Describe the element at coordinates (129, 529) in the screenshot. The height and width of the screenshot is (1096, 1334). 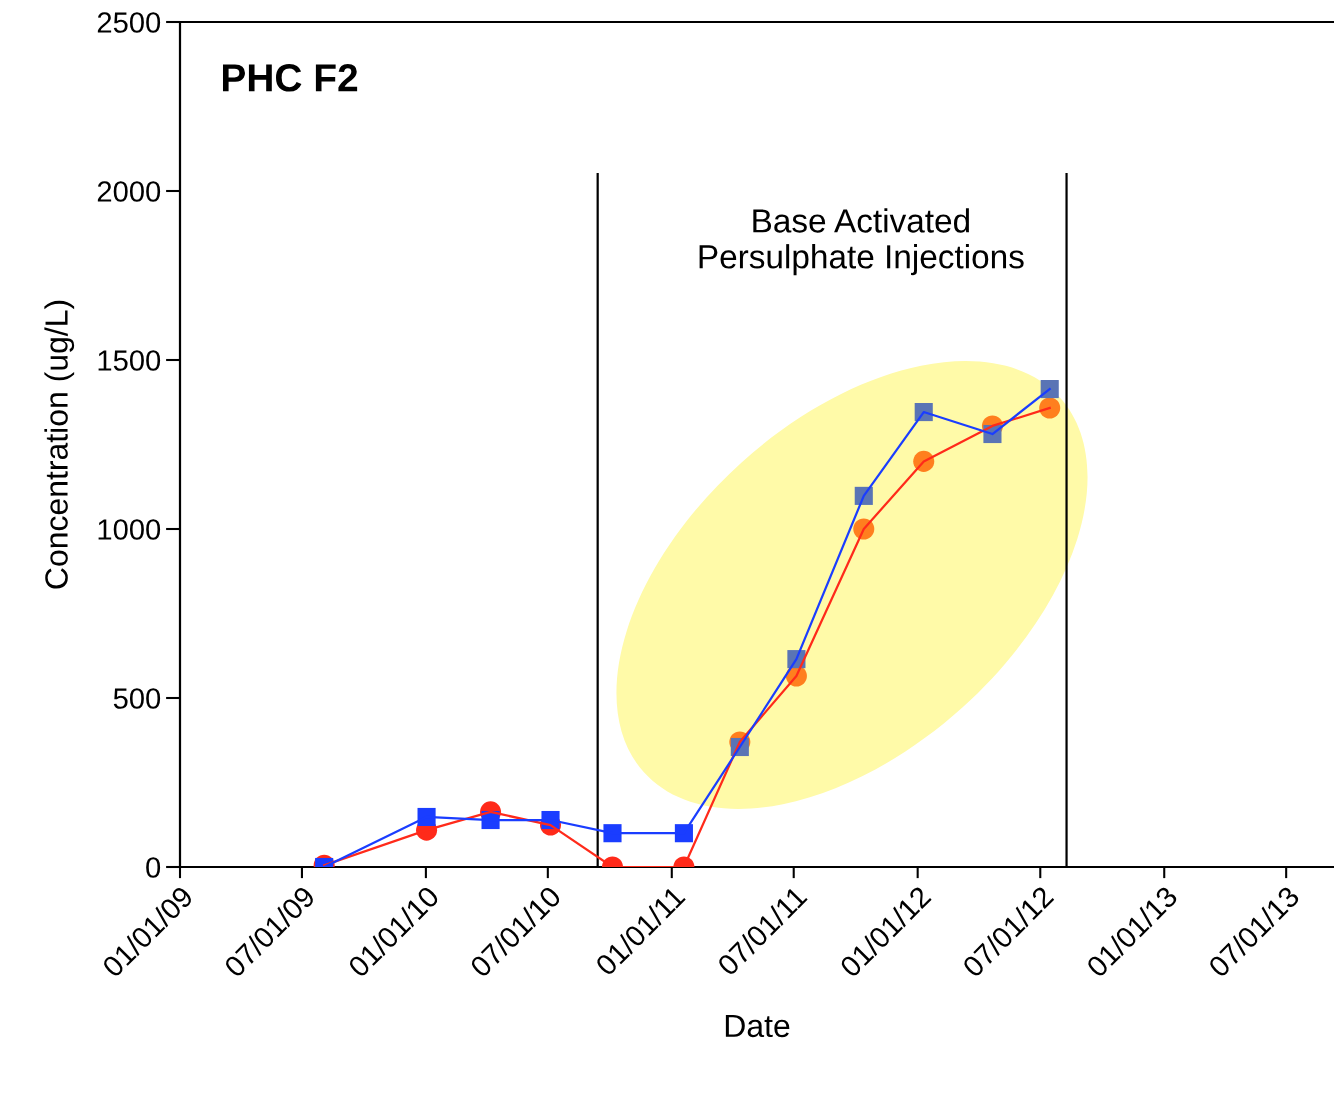
I see `y-tick-label: 1000` at that location.